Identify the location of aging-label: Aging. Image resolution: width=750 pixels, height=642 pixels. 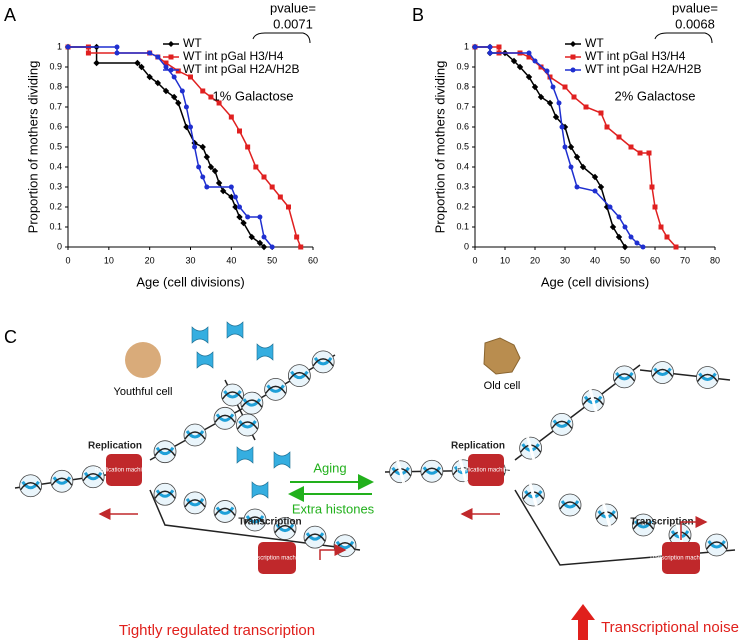
(329, 467).